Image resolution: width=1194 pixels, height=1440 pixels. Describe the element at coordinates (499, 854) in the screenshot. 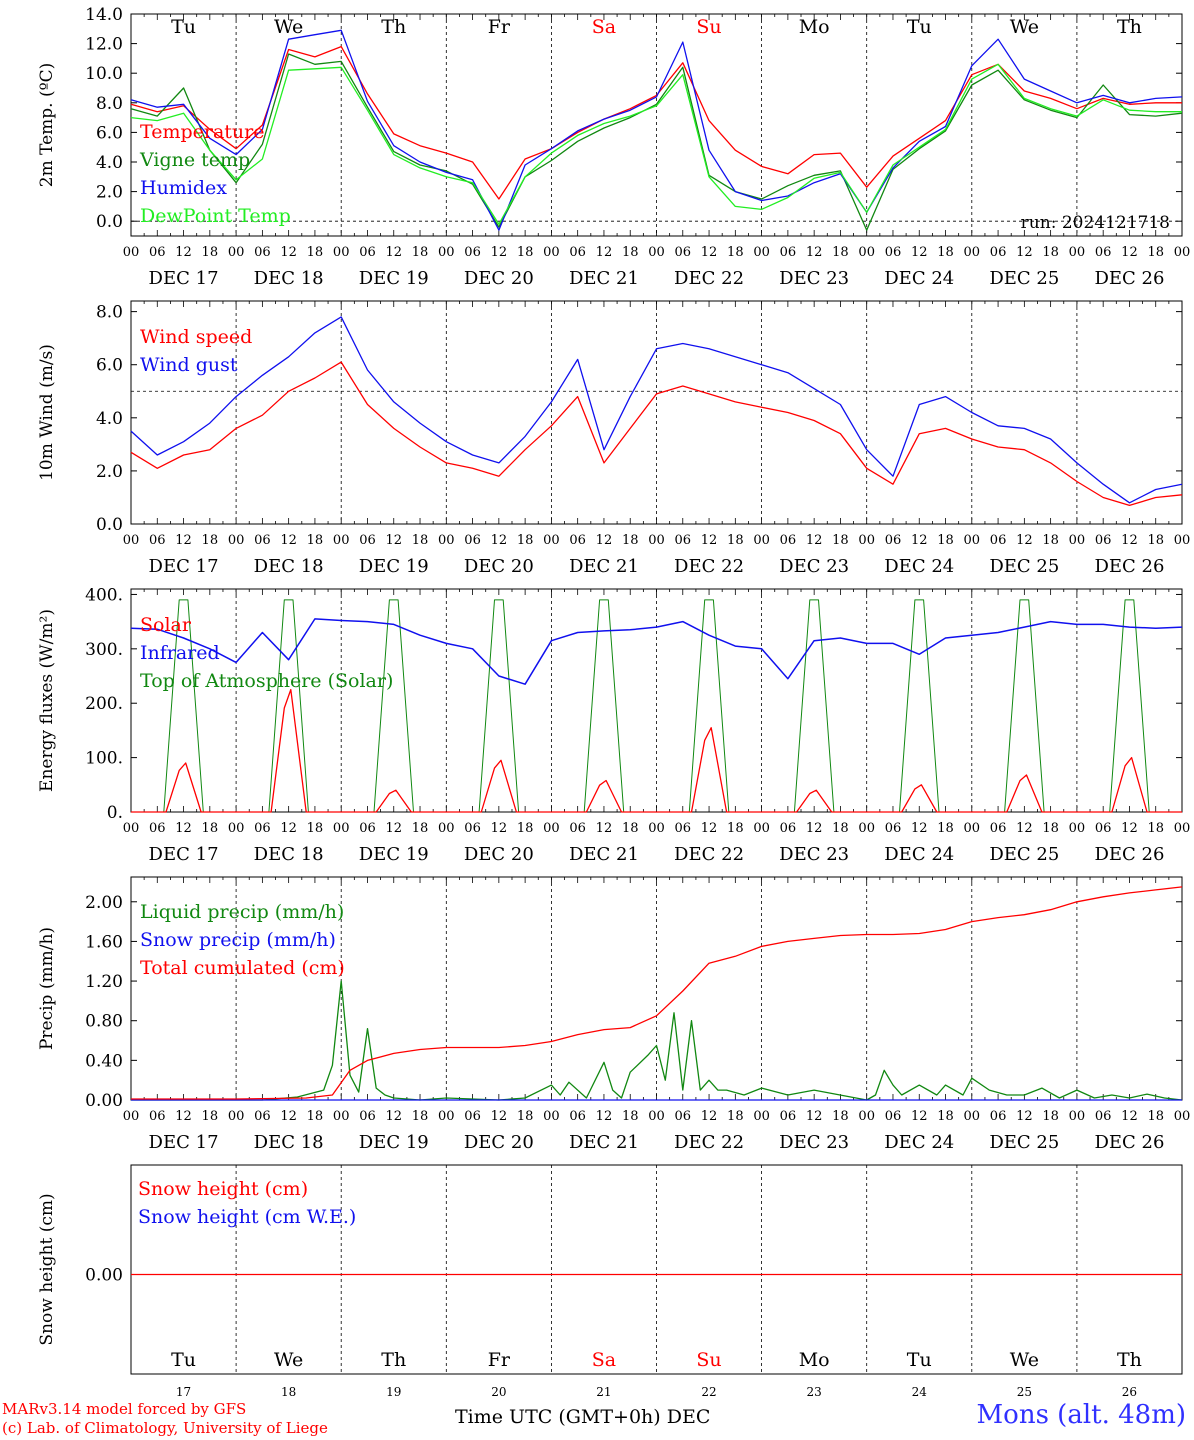

I see `date-label: DEC 20` at that location.